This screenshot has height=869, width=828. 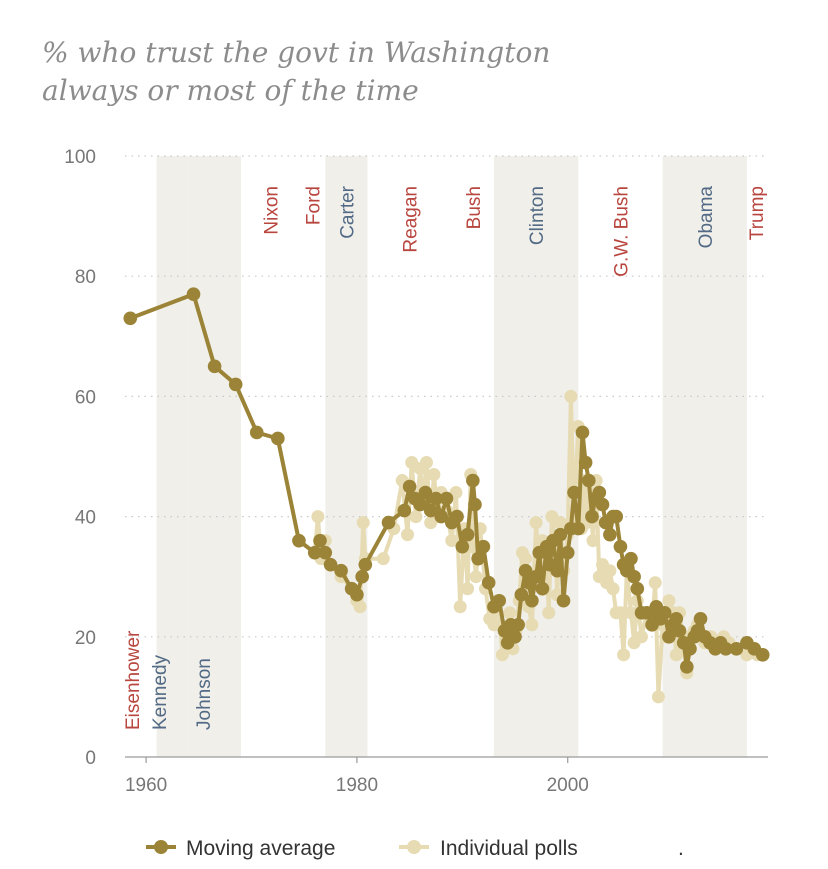 What do you see at coordinates (85, 638) in the screenshot?
I see `y-tick-label-20: 20` at bounding box center [85, 638].